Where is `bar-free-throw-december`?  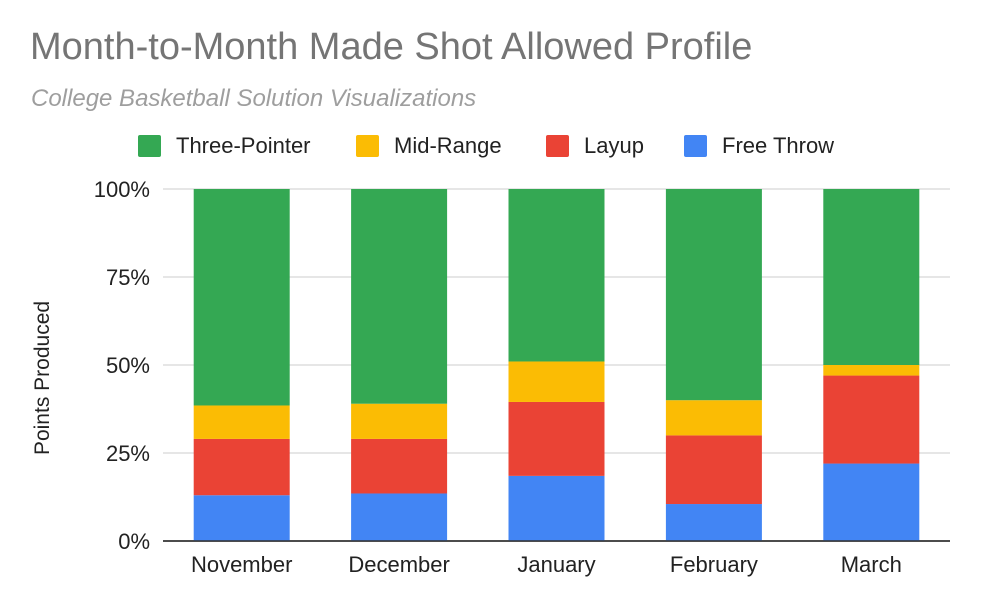 bar-free-throw-december is located at coordinates (399, 517).